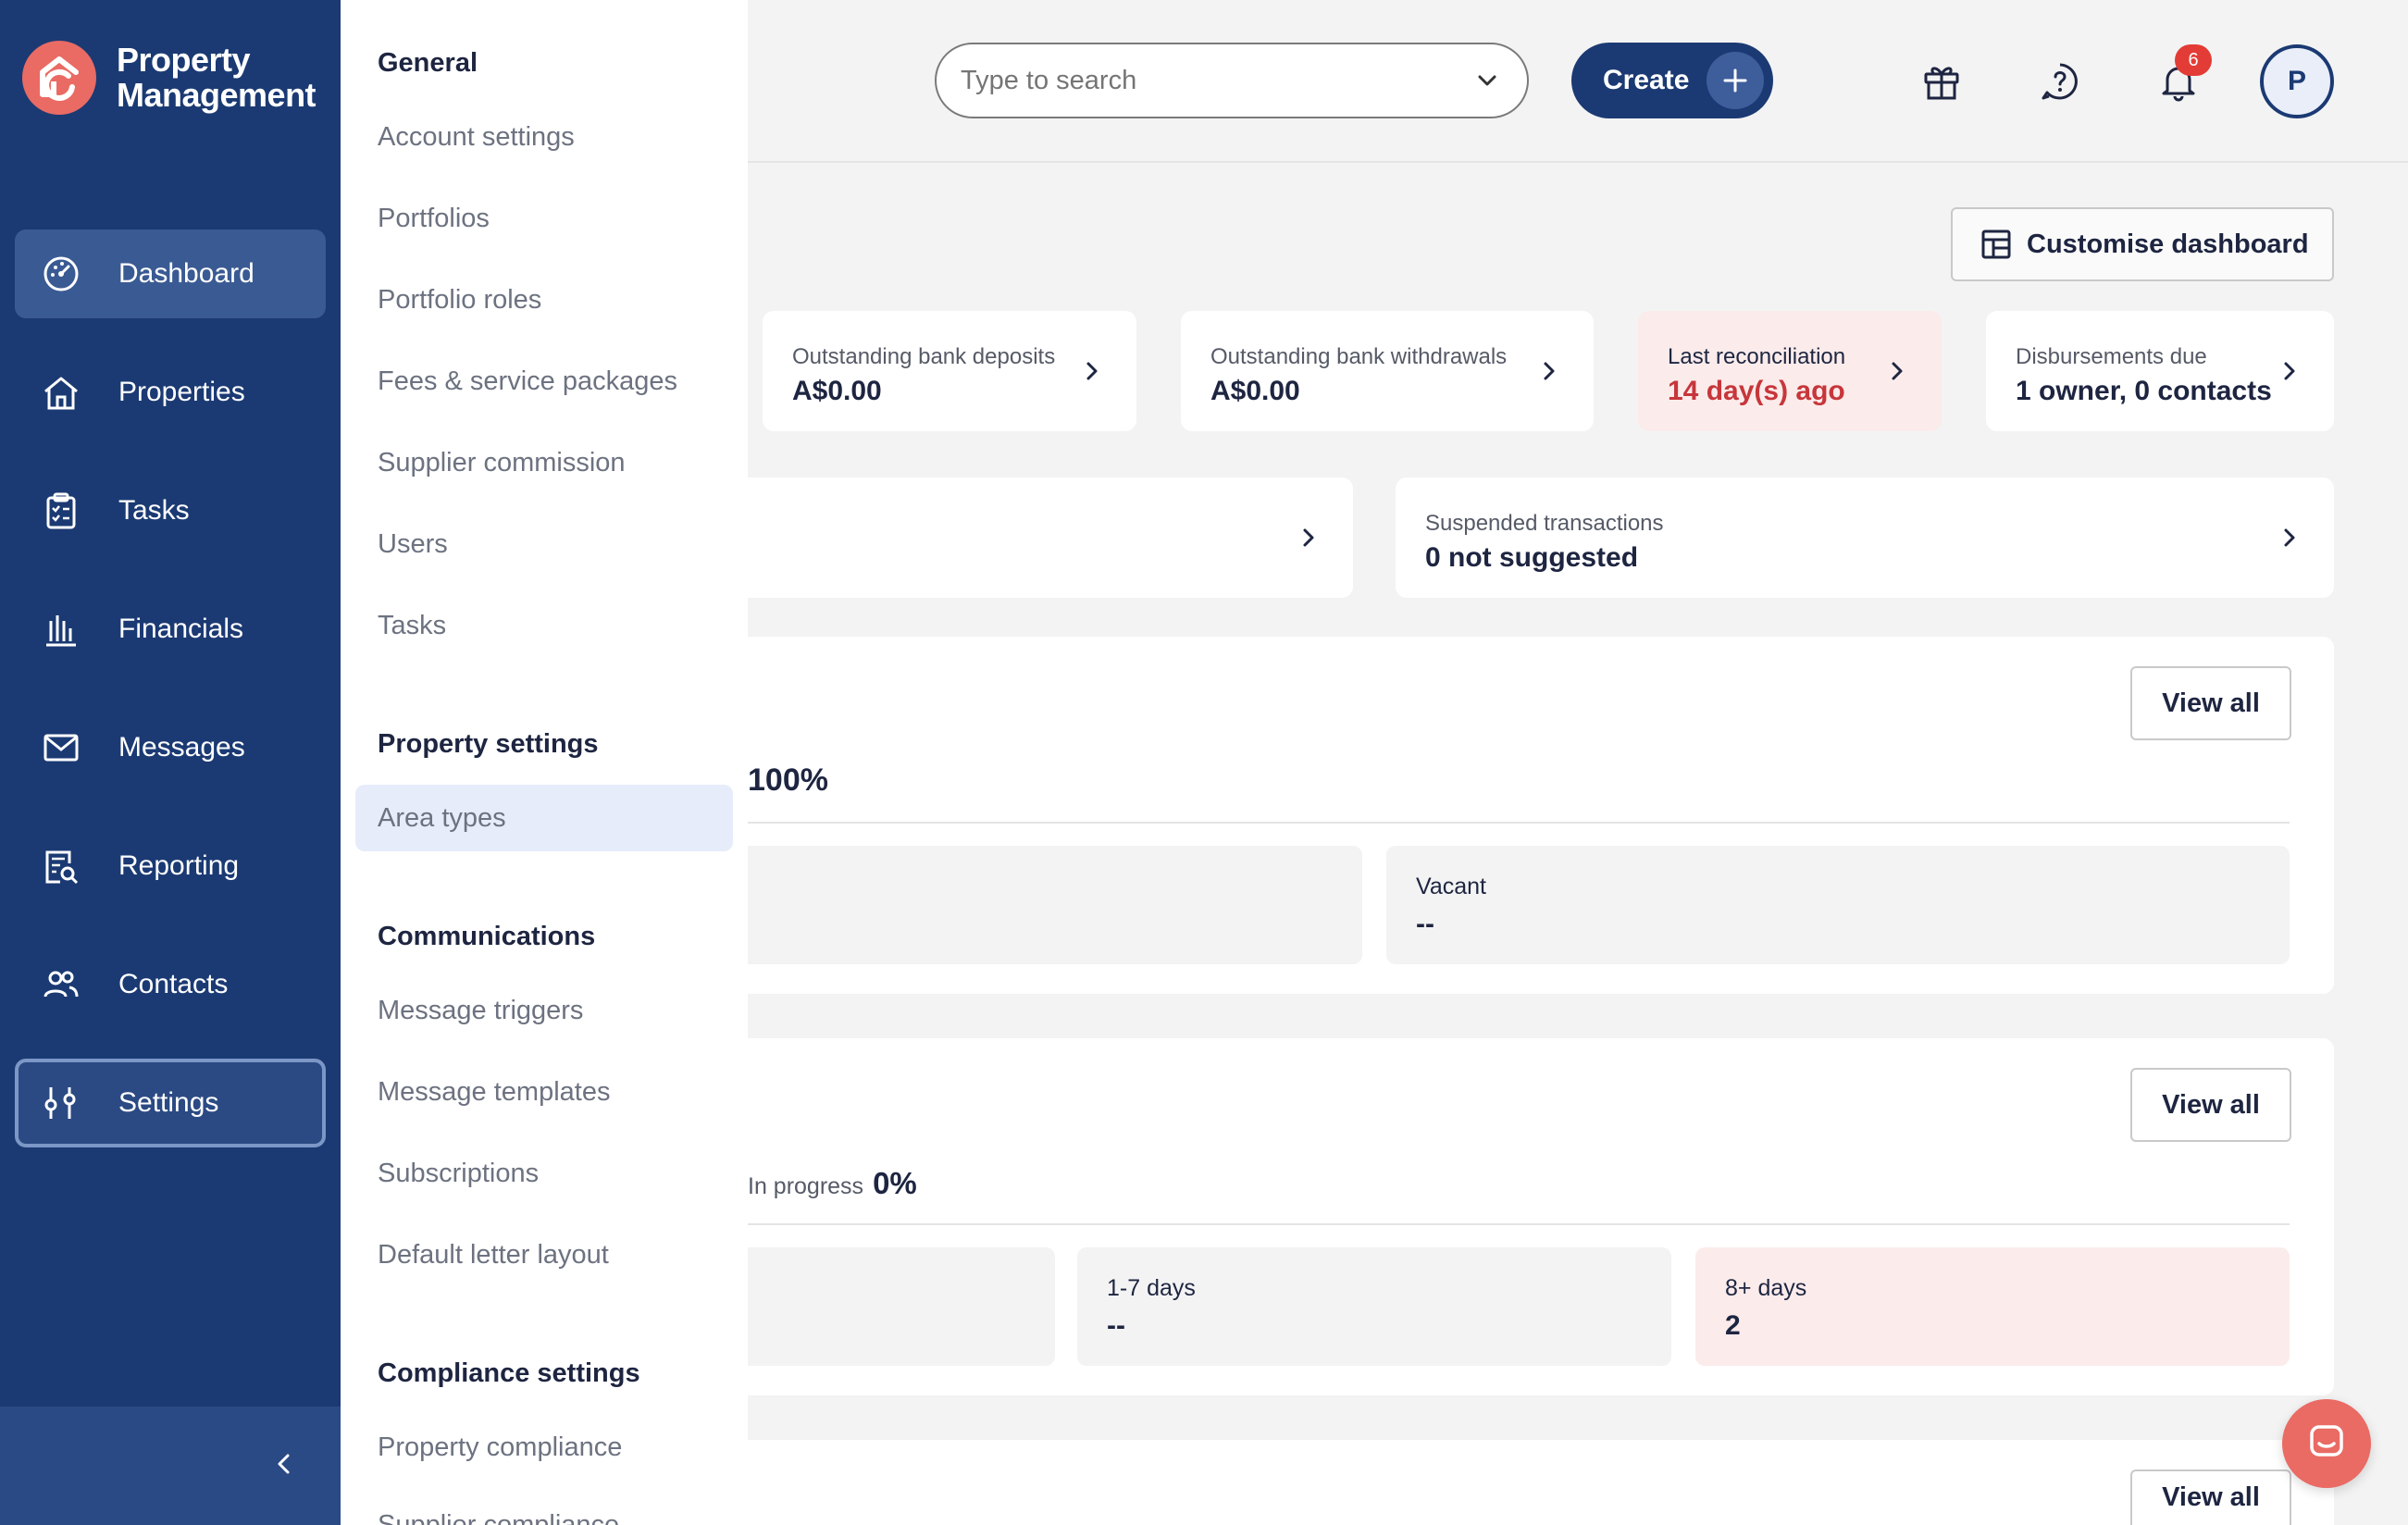  What do you see at coordinates (170, 984) in the screenshot?
I see `nav-item-contacts: Contacts` at bounding box center [170, 984].